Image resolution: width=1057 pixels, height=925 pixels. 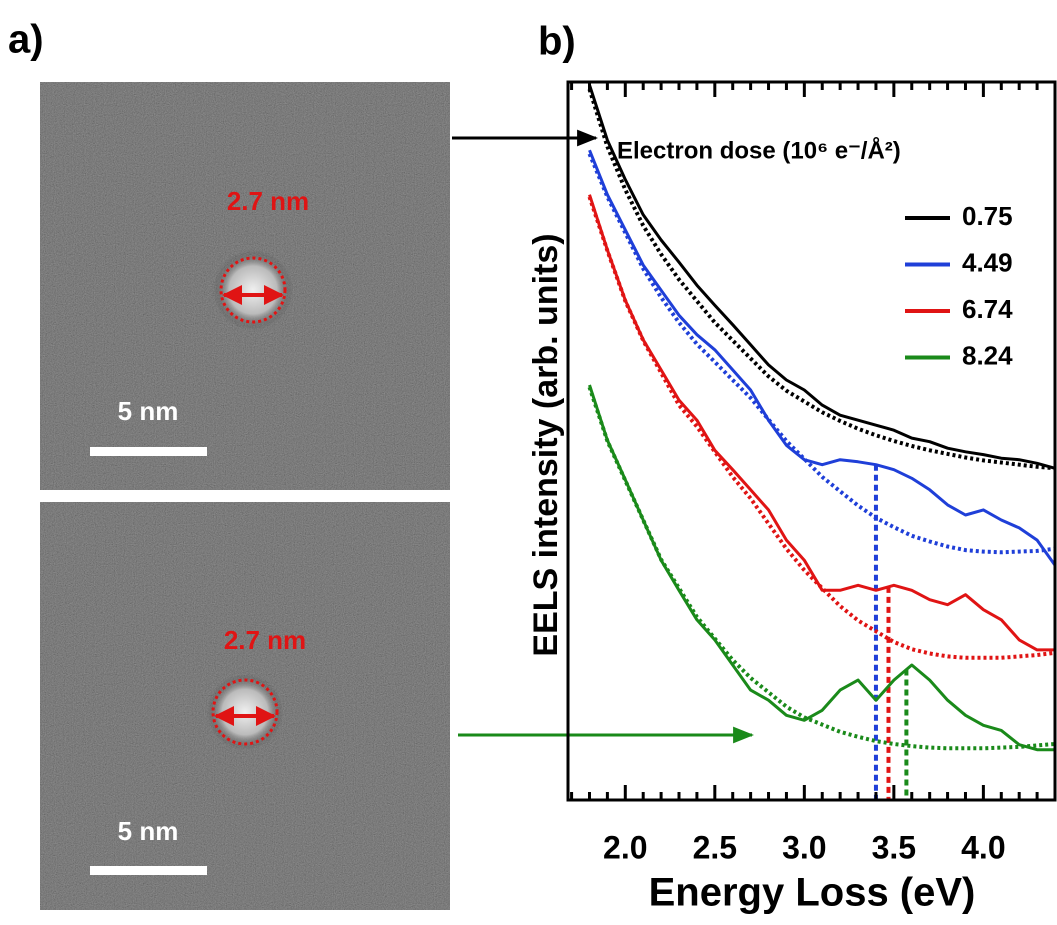 What do you see at coordinates (987, 309) in the screenshot?
I see `legend-label: 6.74` at bounding box center [987, 309].